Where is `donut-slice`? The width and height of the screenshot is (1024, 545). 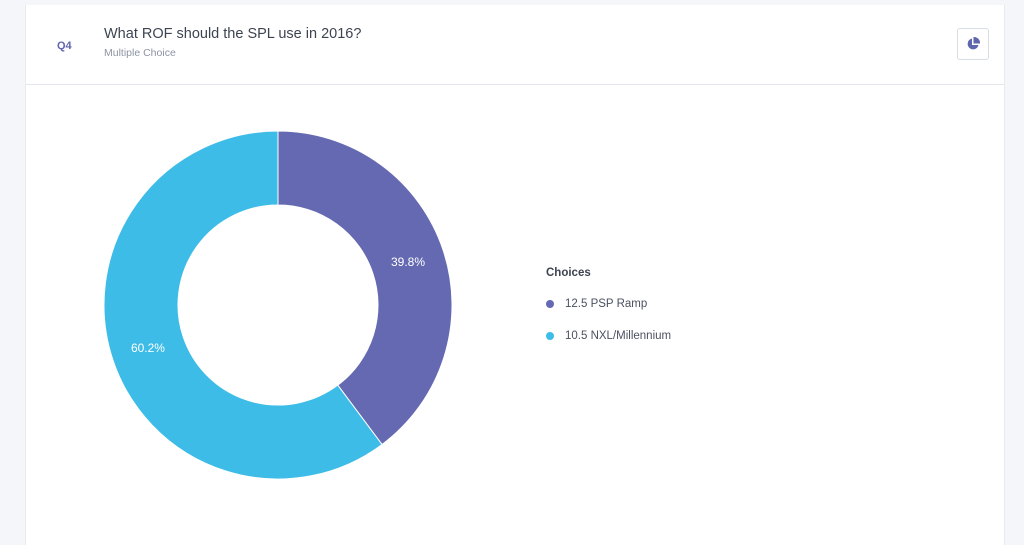
donut-slice is located at coordinates (365, 288).